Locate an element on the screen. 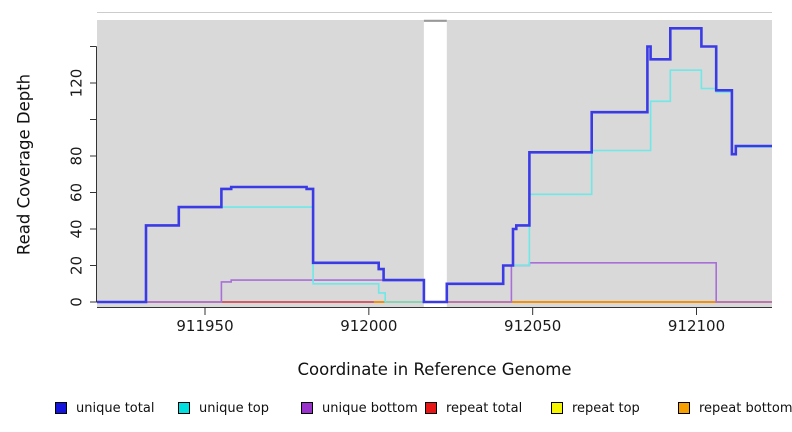  y-tick-label: 40 is located at coordinates (76, 228).